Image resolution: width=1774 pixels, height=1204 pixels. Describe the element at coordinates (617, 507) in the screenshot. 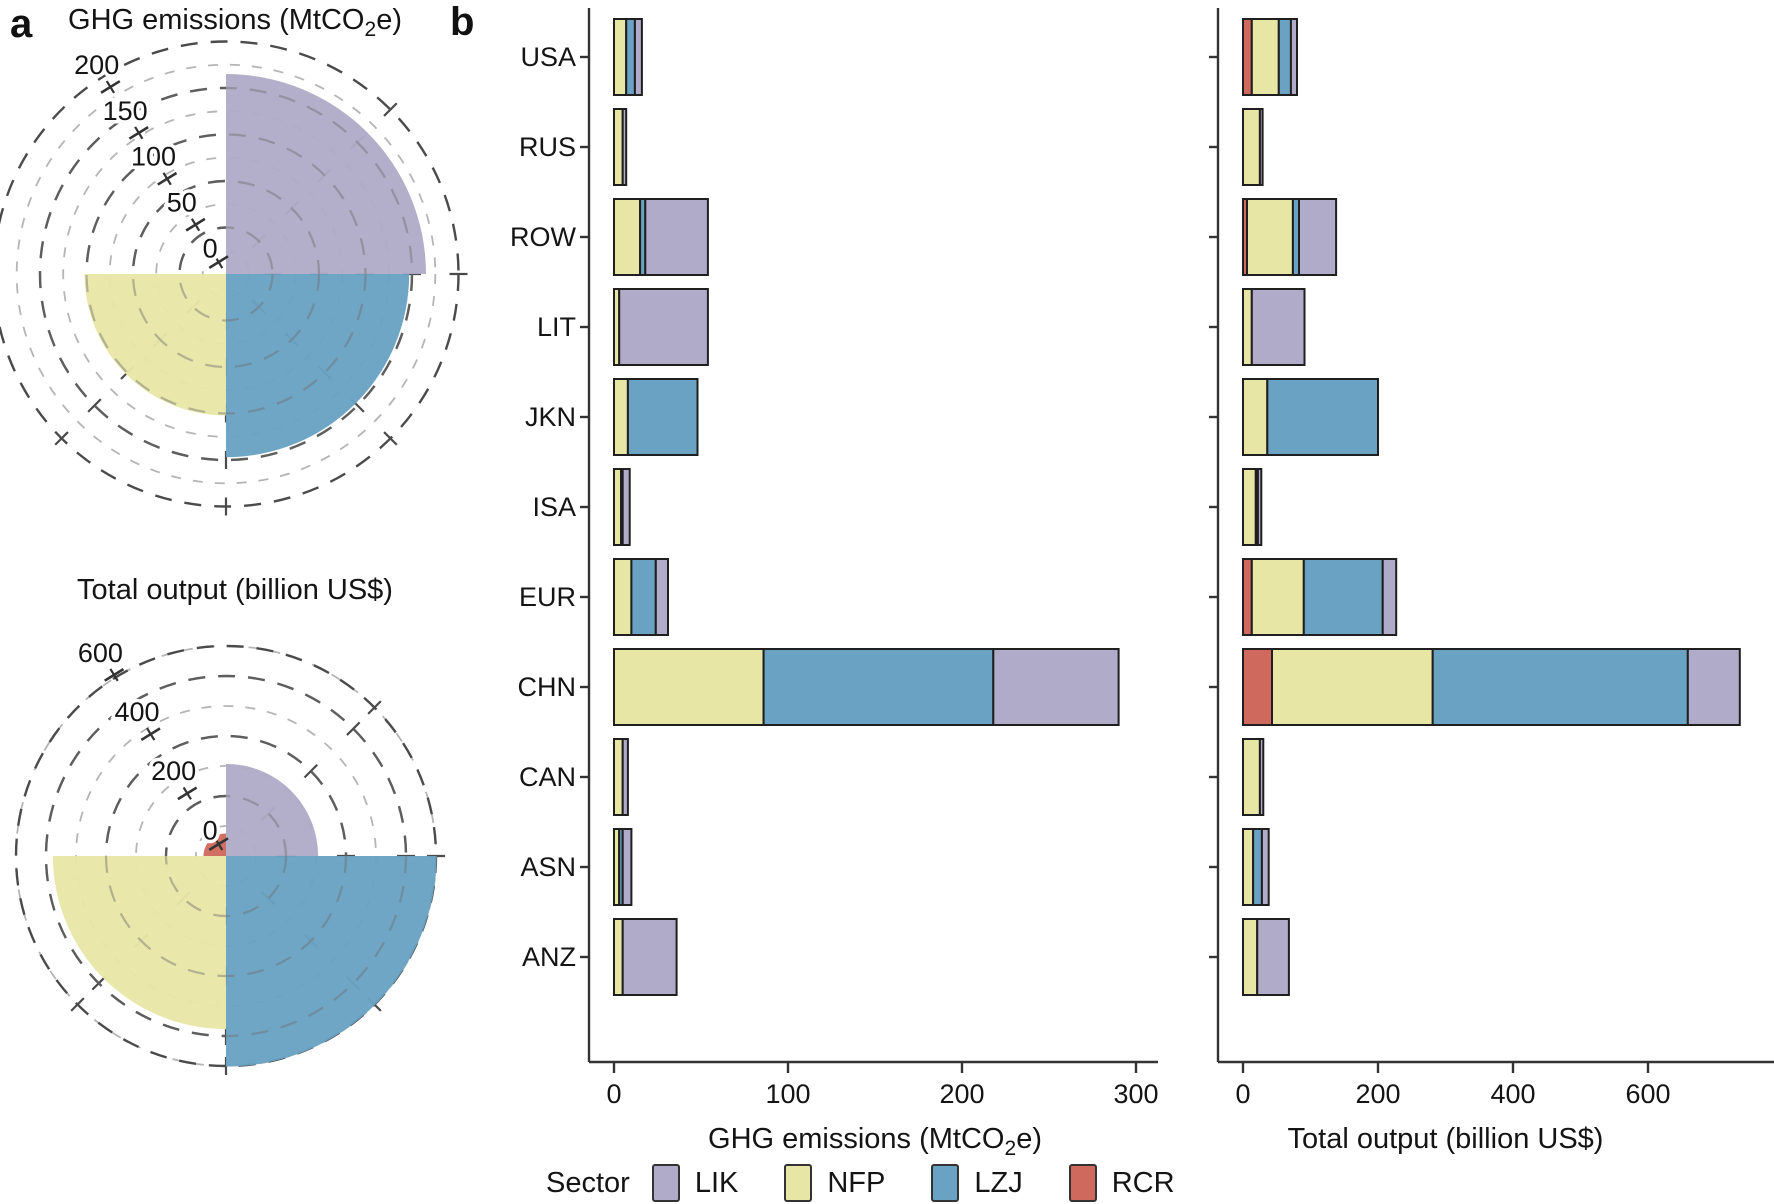

I see `bar-segment-isa-nfp` at that location.